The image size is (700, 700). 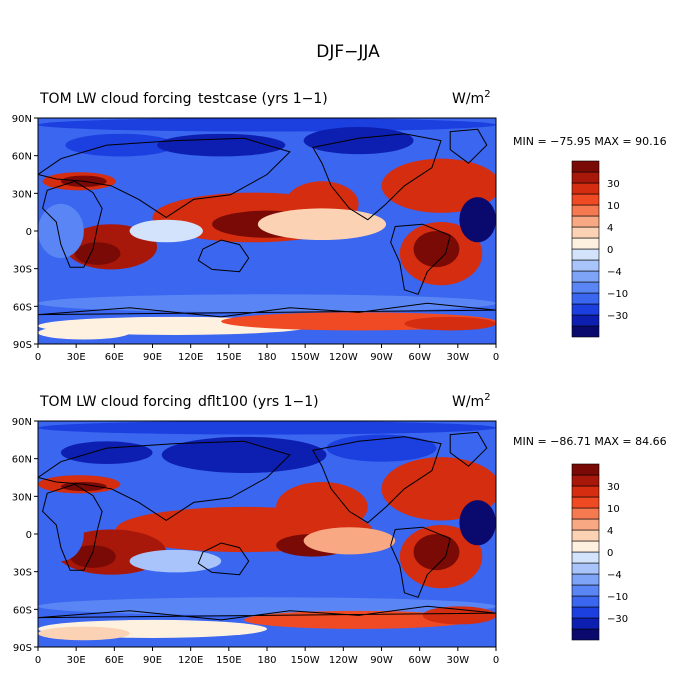 What do you see at coordinates (590, 441) in the screenshot?
I see `panel-minmax: MIN = −86.71 MAX = 84.66` at bounding box center [590, 441].